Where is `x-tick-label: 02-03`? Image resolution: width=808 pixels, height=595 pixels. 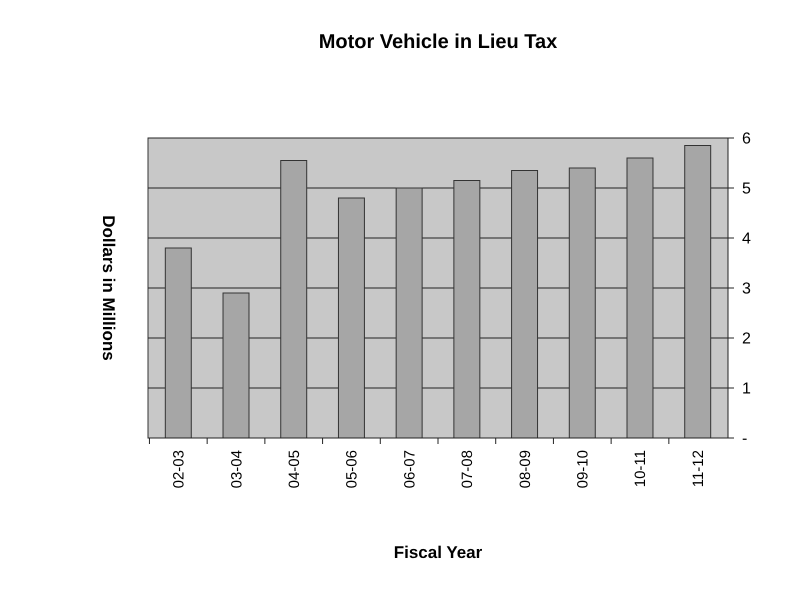 x-tick-label: 02-03 is located at coordinates (179, 469).